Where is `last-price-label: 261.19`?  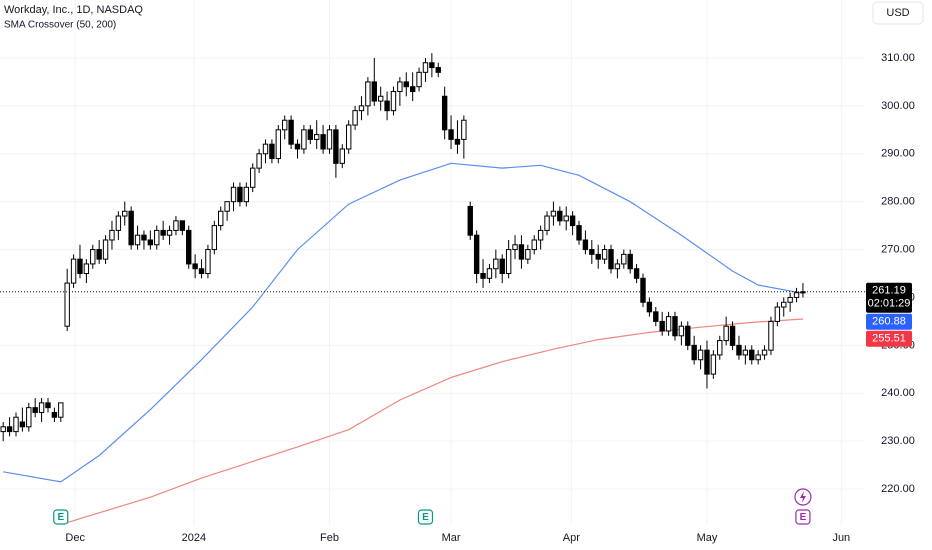 last-price-label: 261.19 is located at coordinates (889, 291).